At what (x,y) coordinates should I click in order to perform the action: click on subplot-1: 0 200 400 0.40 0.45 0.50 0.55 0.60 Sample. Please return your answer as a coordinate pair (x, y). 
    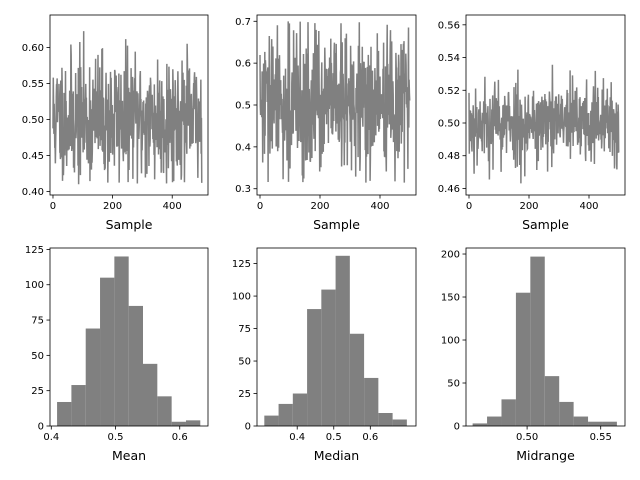
    Looking at the image, I should click on (115, 123).